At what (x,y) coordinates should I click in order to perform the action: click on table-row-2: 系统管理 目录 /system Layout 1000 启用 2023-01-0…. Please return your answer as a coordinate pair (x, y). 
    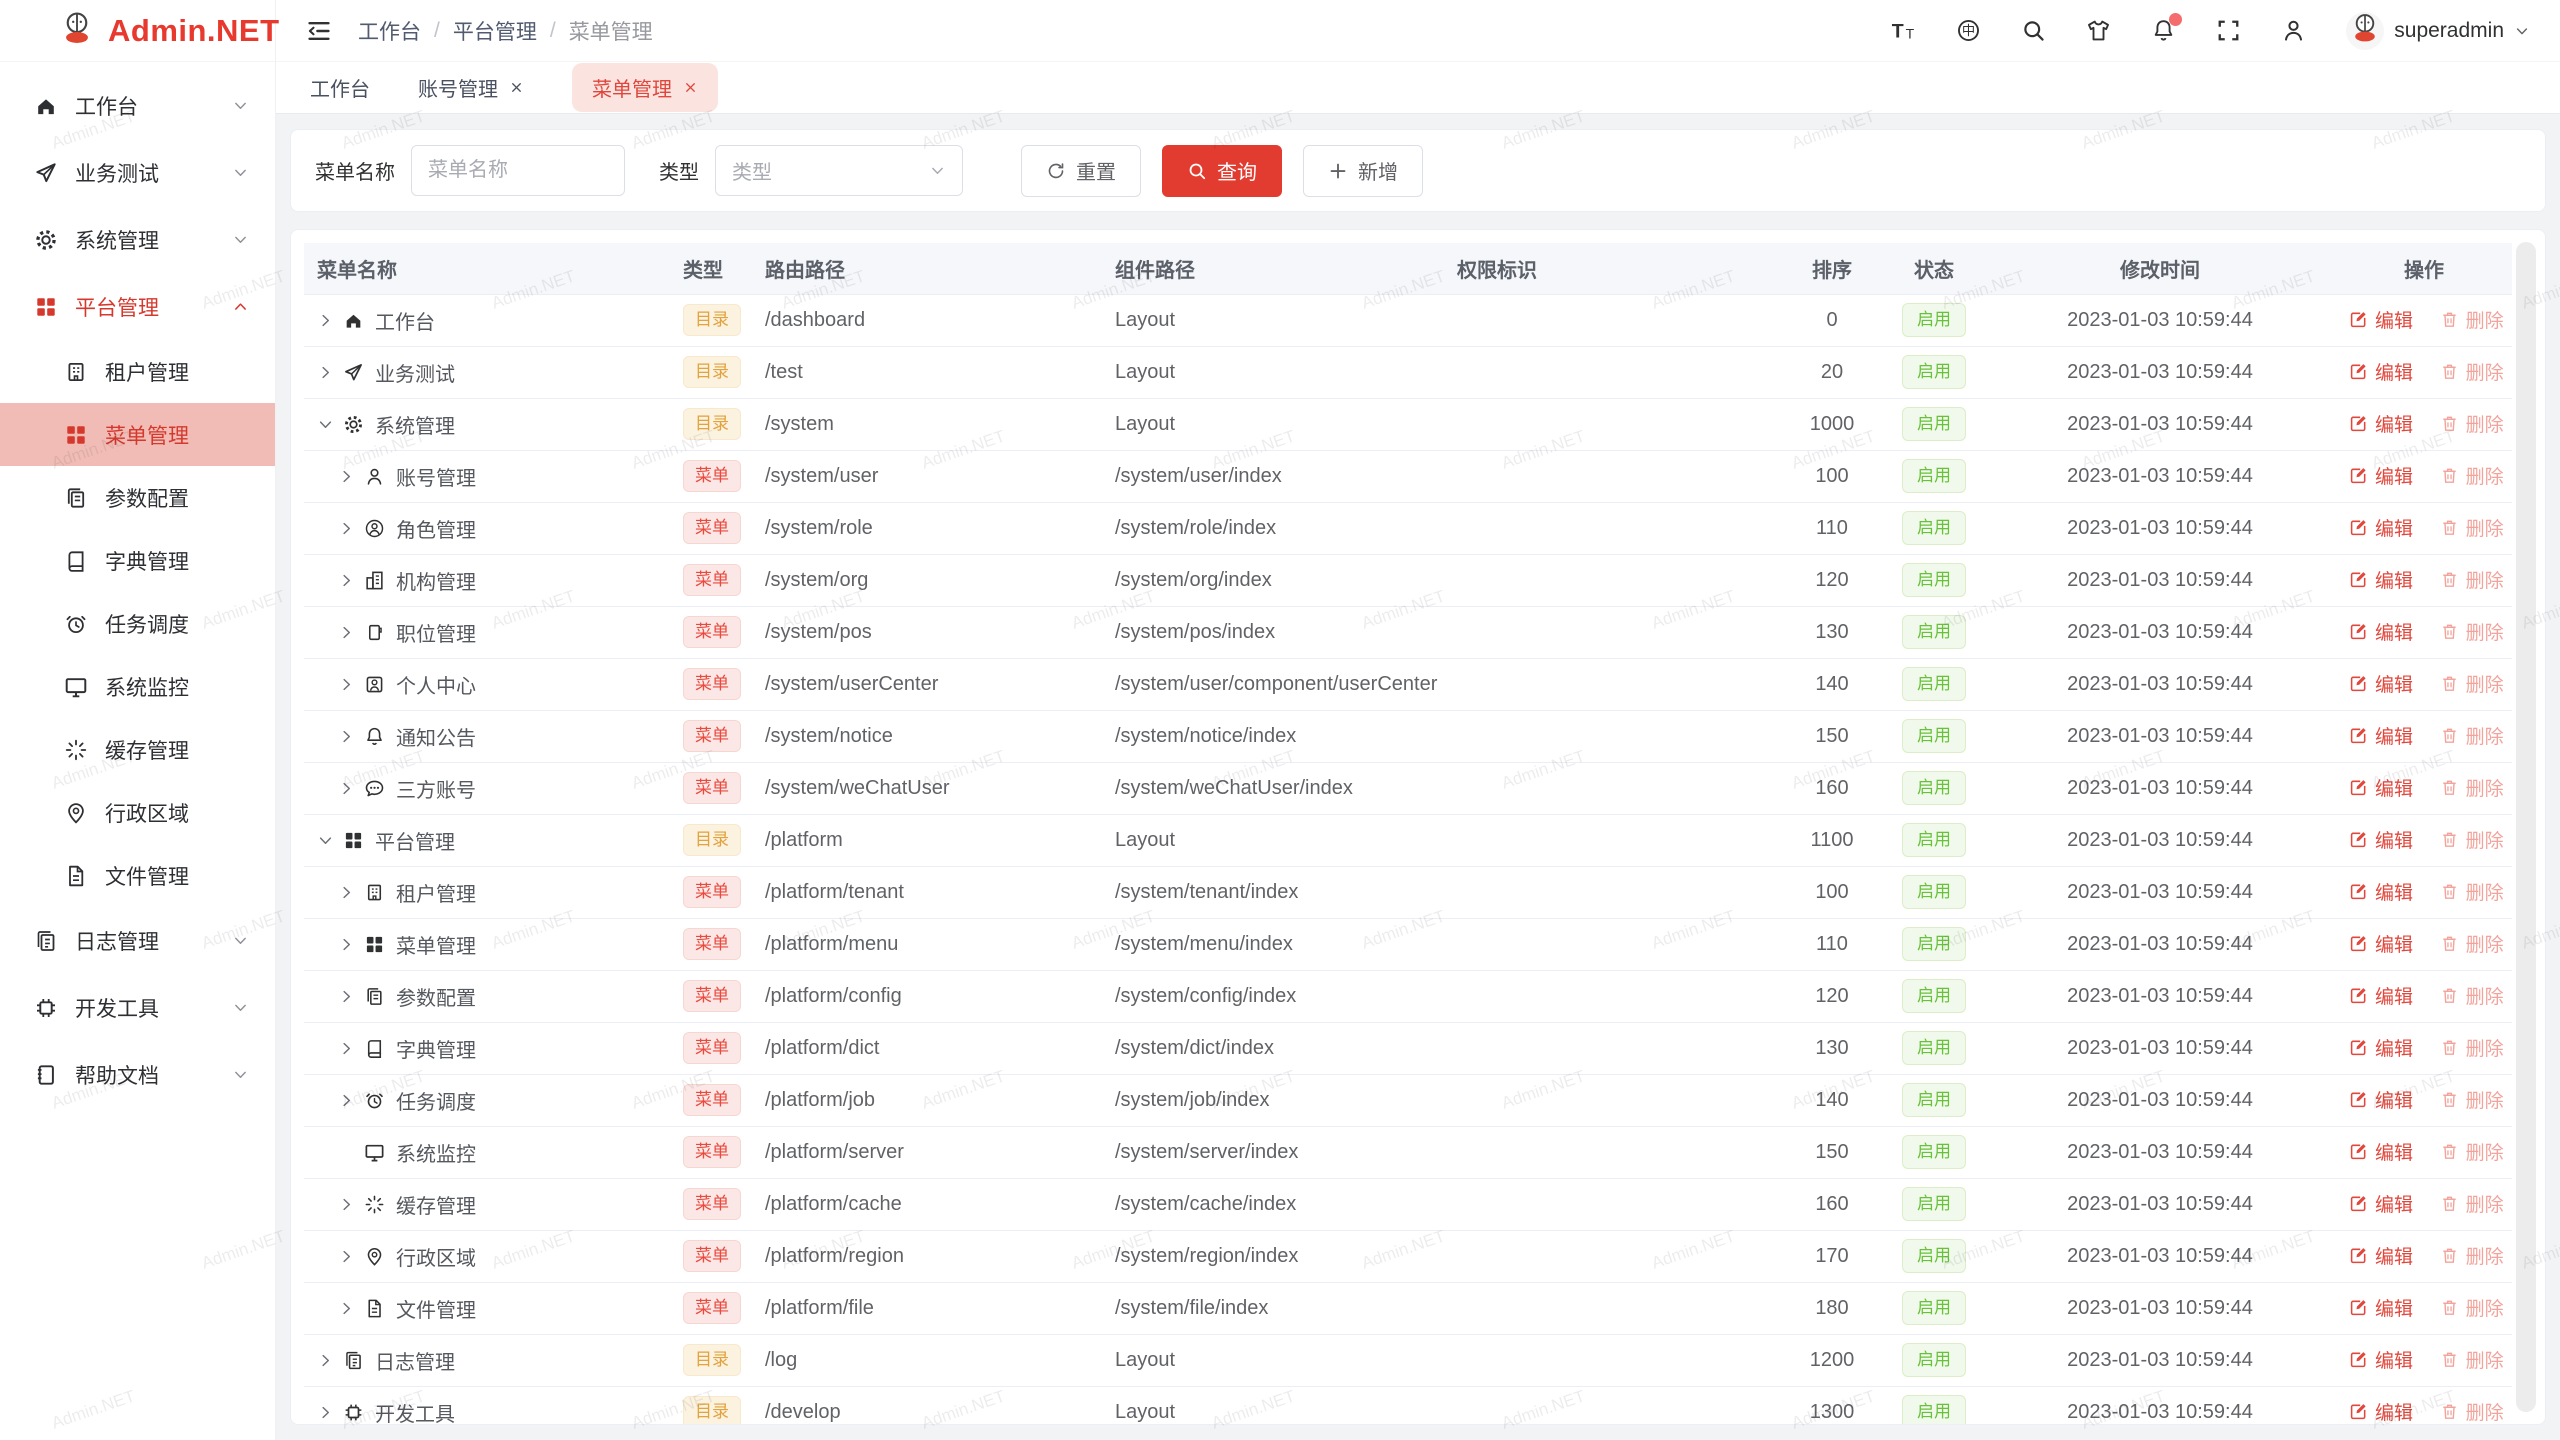
    Looking at the image, I should click on (1408, 424).